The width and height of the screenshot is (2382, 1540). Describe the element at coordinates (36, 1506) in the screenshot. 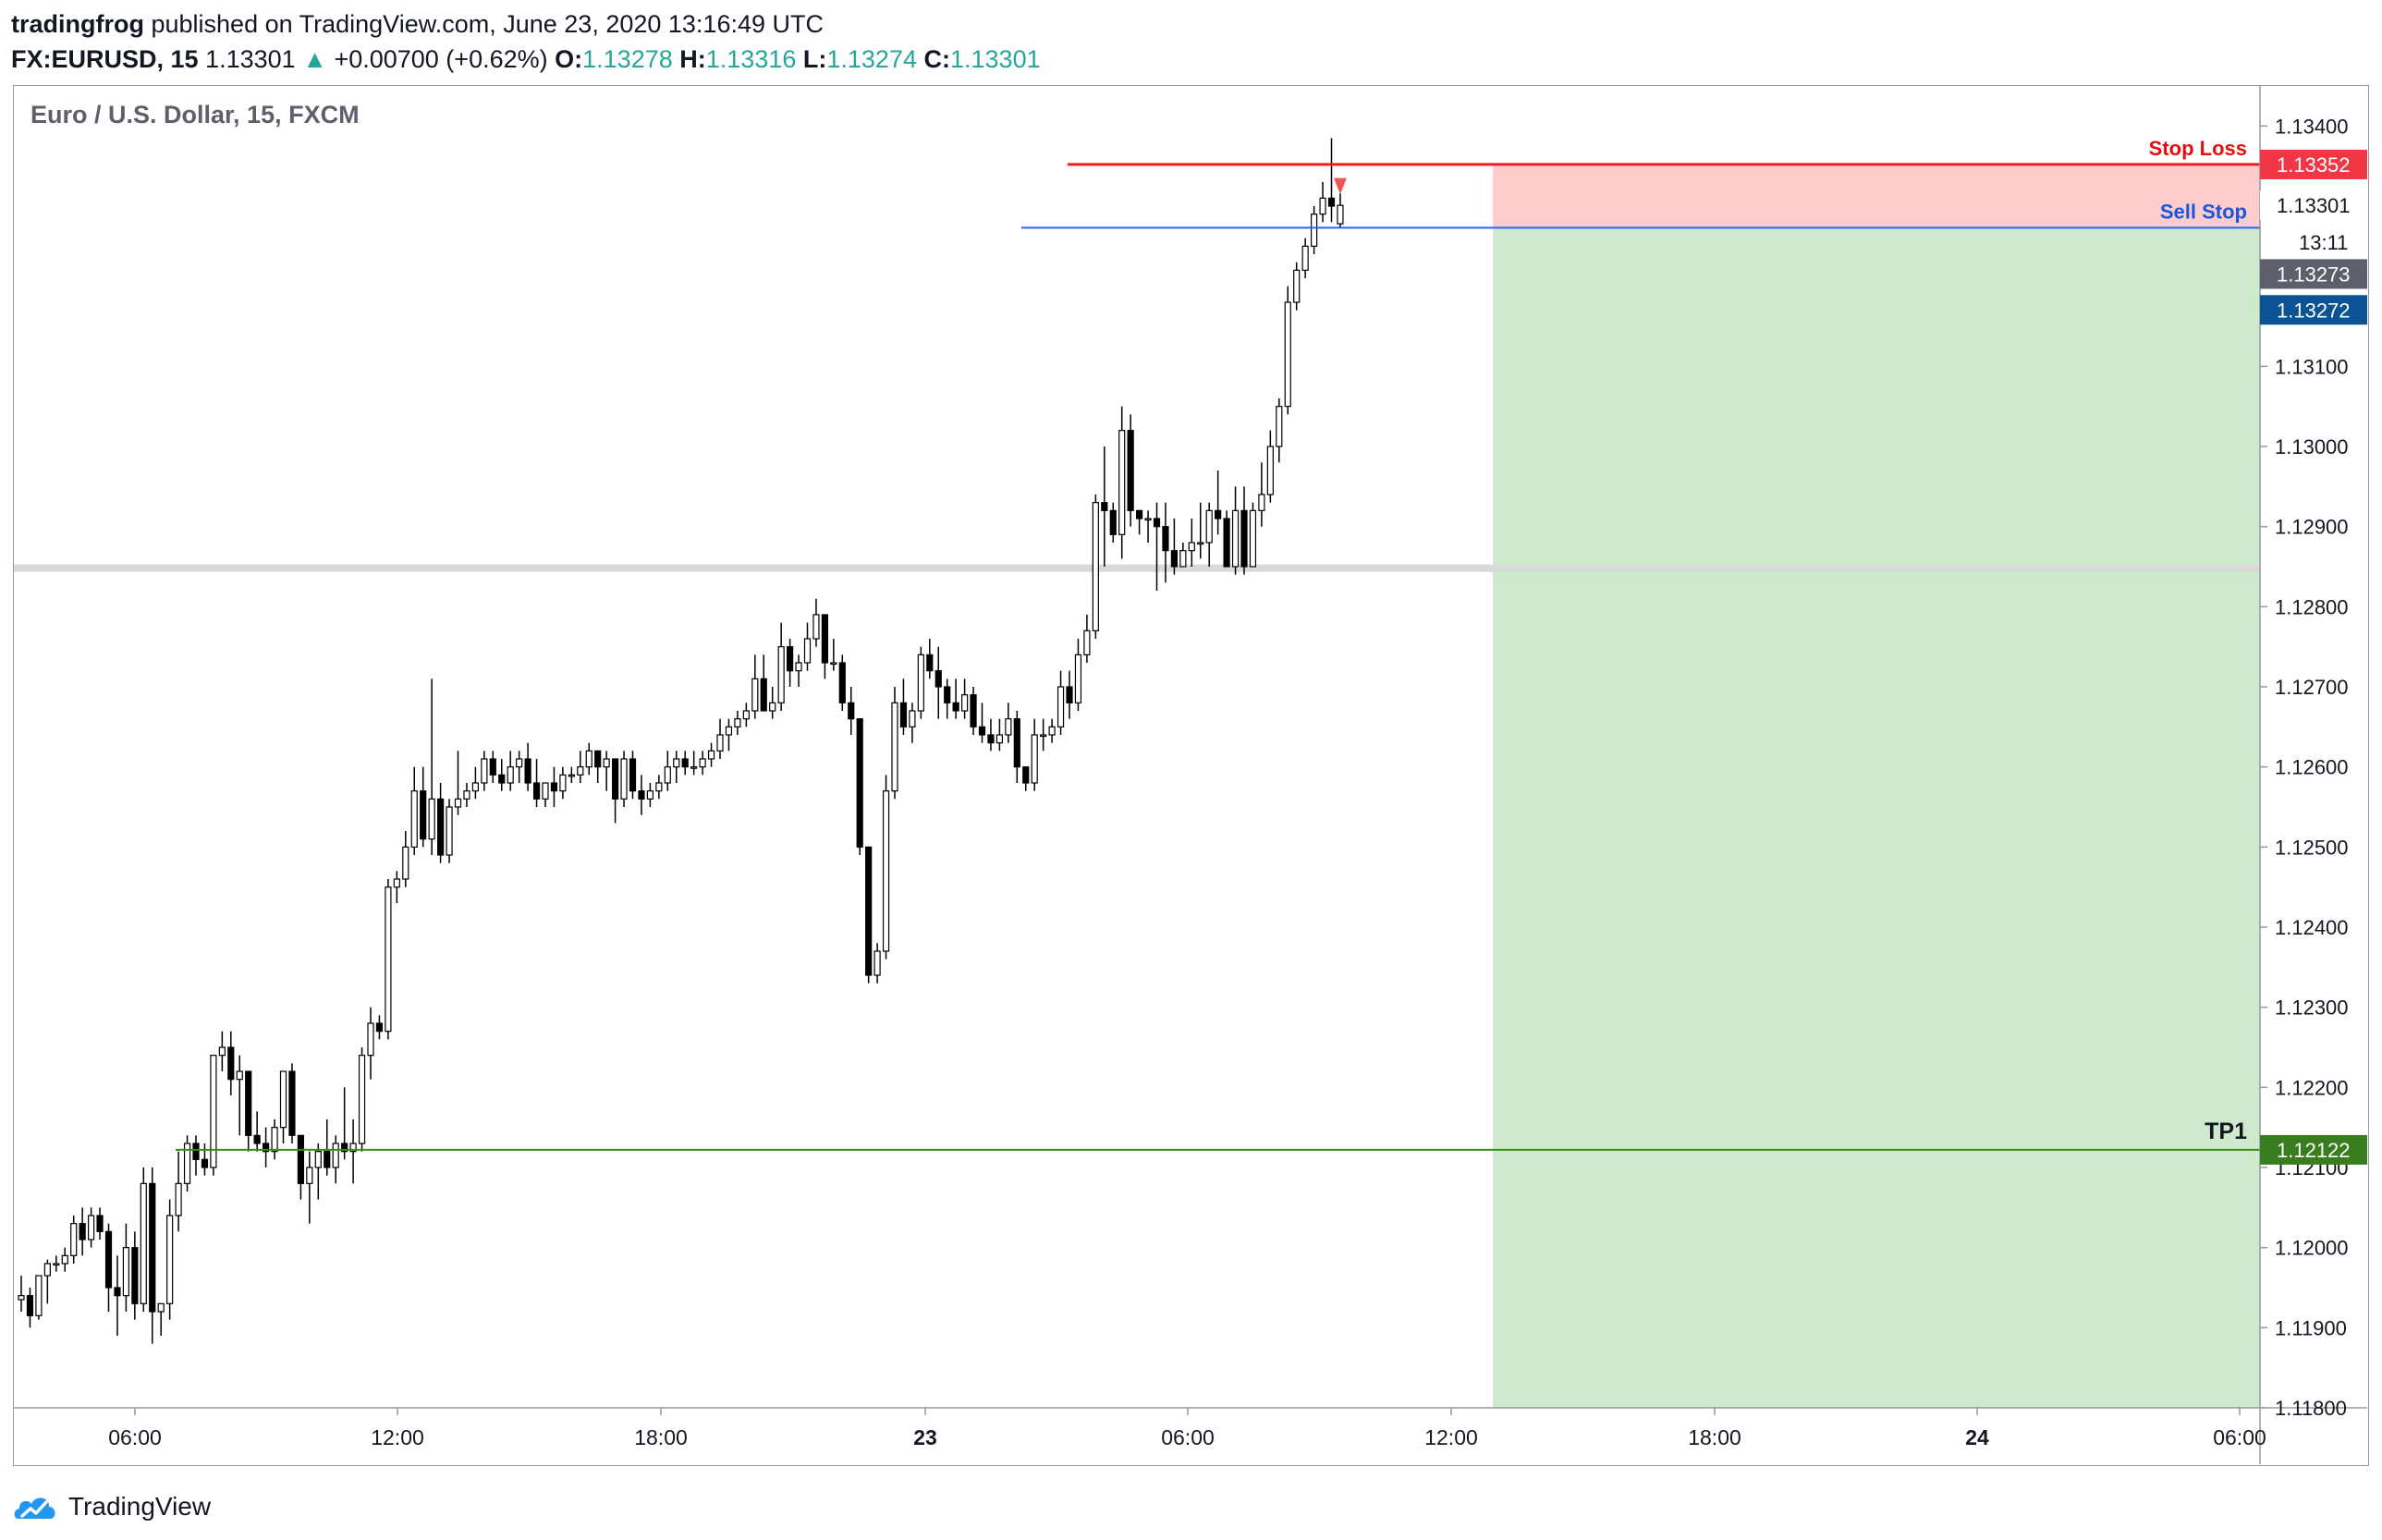

I see `tradingview-logo-icon` at that location.